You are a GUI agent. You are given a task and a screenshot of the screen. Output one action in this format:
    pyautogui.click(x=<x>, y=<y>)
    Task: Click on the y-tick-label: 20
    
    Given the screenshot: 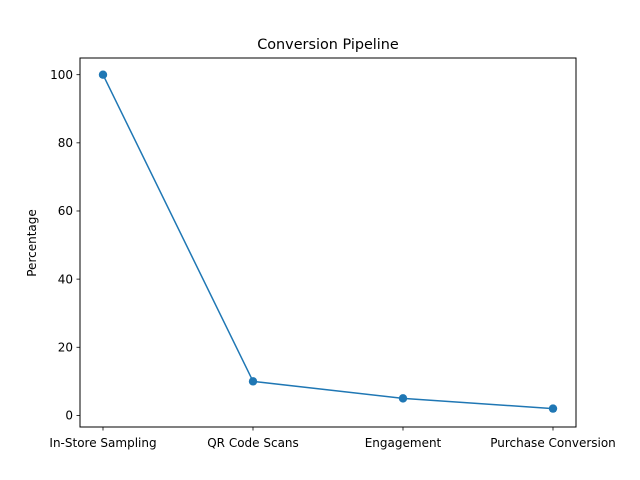 What is the action you would take?
    pyautogui.click(x=65, y=347)
    